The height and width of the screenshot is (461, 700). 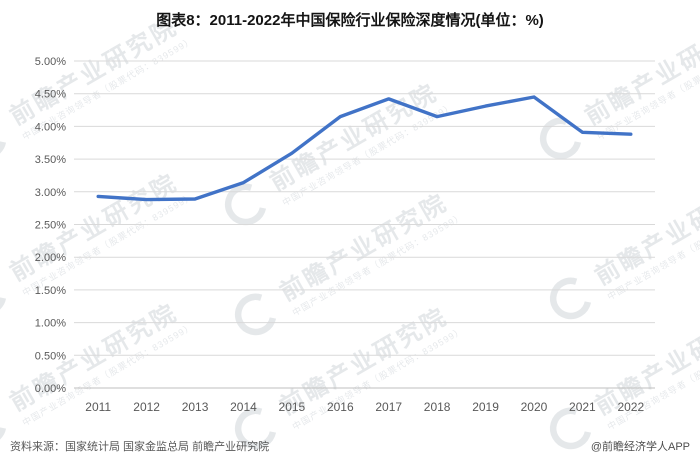 I want to click on x-axis-tick-label: 2012, so click(x=146, y=407).